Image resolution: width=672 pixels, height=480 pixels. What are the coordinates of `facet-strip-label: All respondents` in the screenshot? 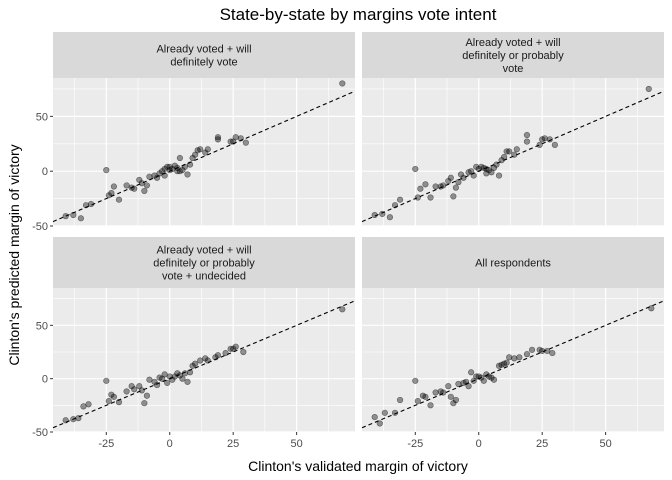 It's located at (513, 264).